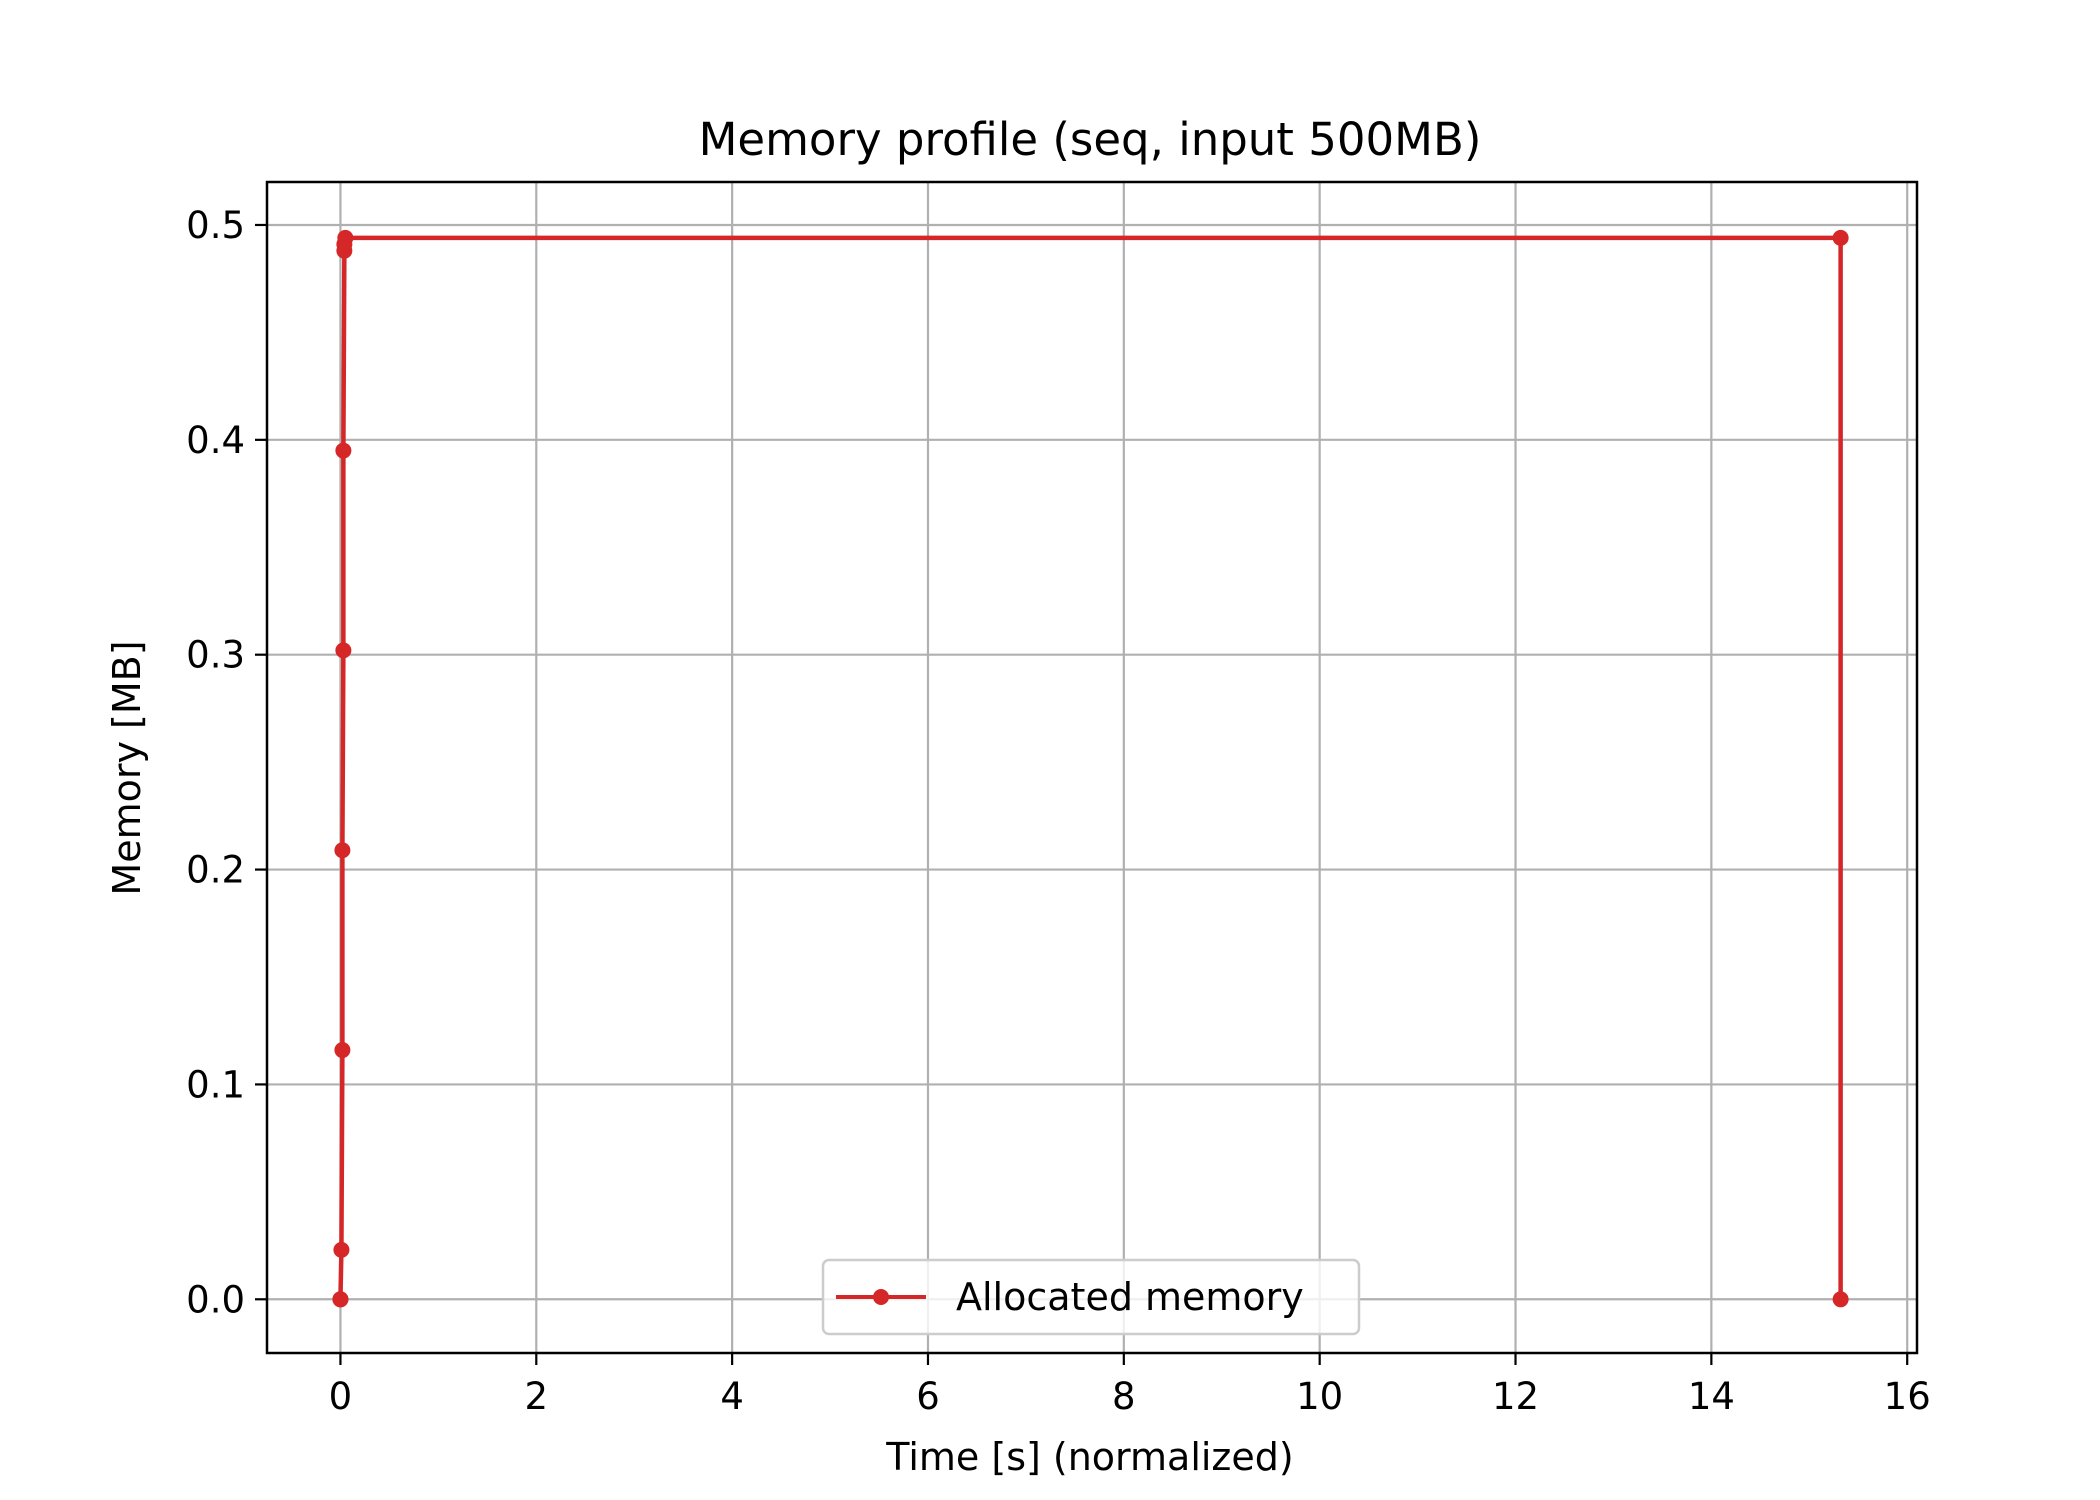 The height and width of the screenshot is (1500, 2100). I want to click on x-tick-label: 6, so click(928, 1396).